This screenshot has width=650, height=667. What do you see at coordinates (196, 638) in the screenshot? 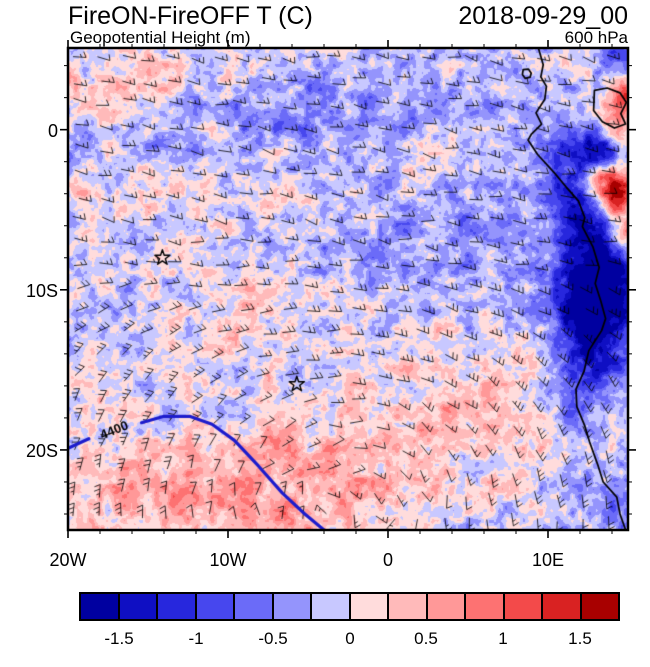
I see `colorbar-tick-label: -1` at bounding box center [196, 638].